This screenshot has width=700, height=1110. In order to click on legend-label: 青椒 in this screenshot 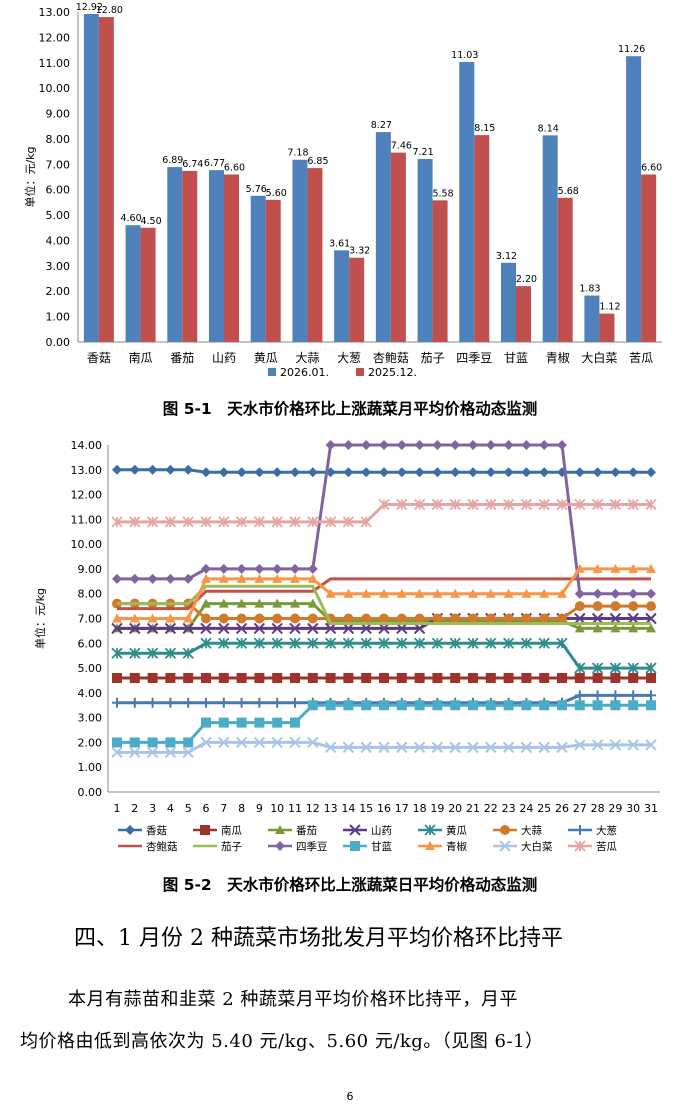, I will do `click(456, 846)`.